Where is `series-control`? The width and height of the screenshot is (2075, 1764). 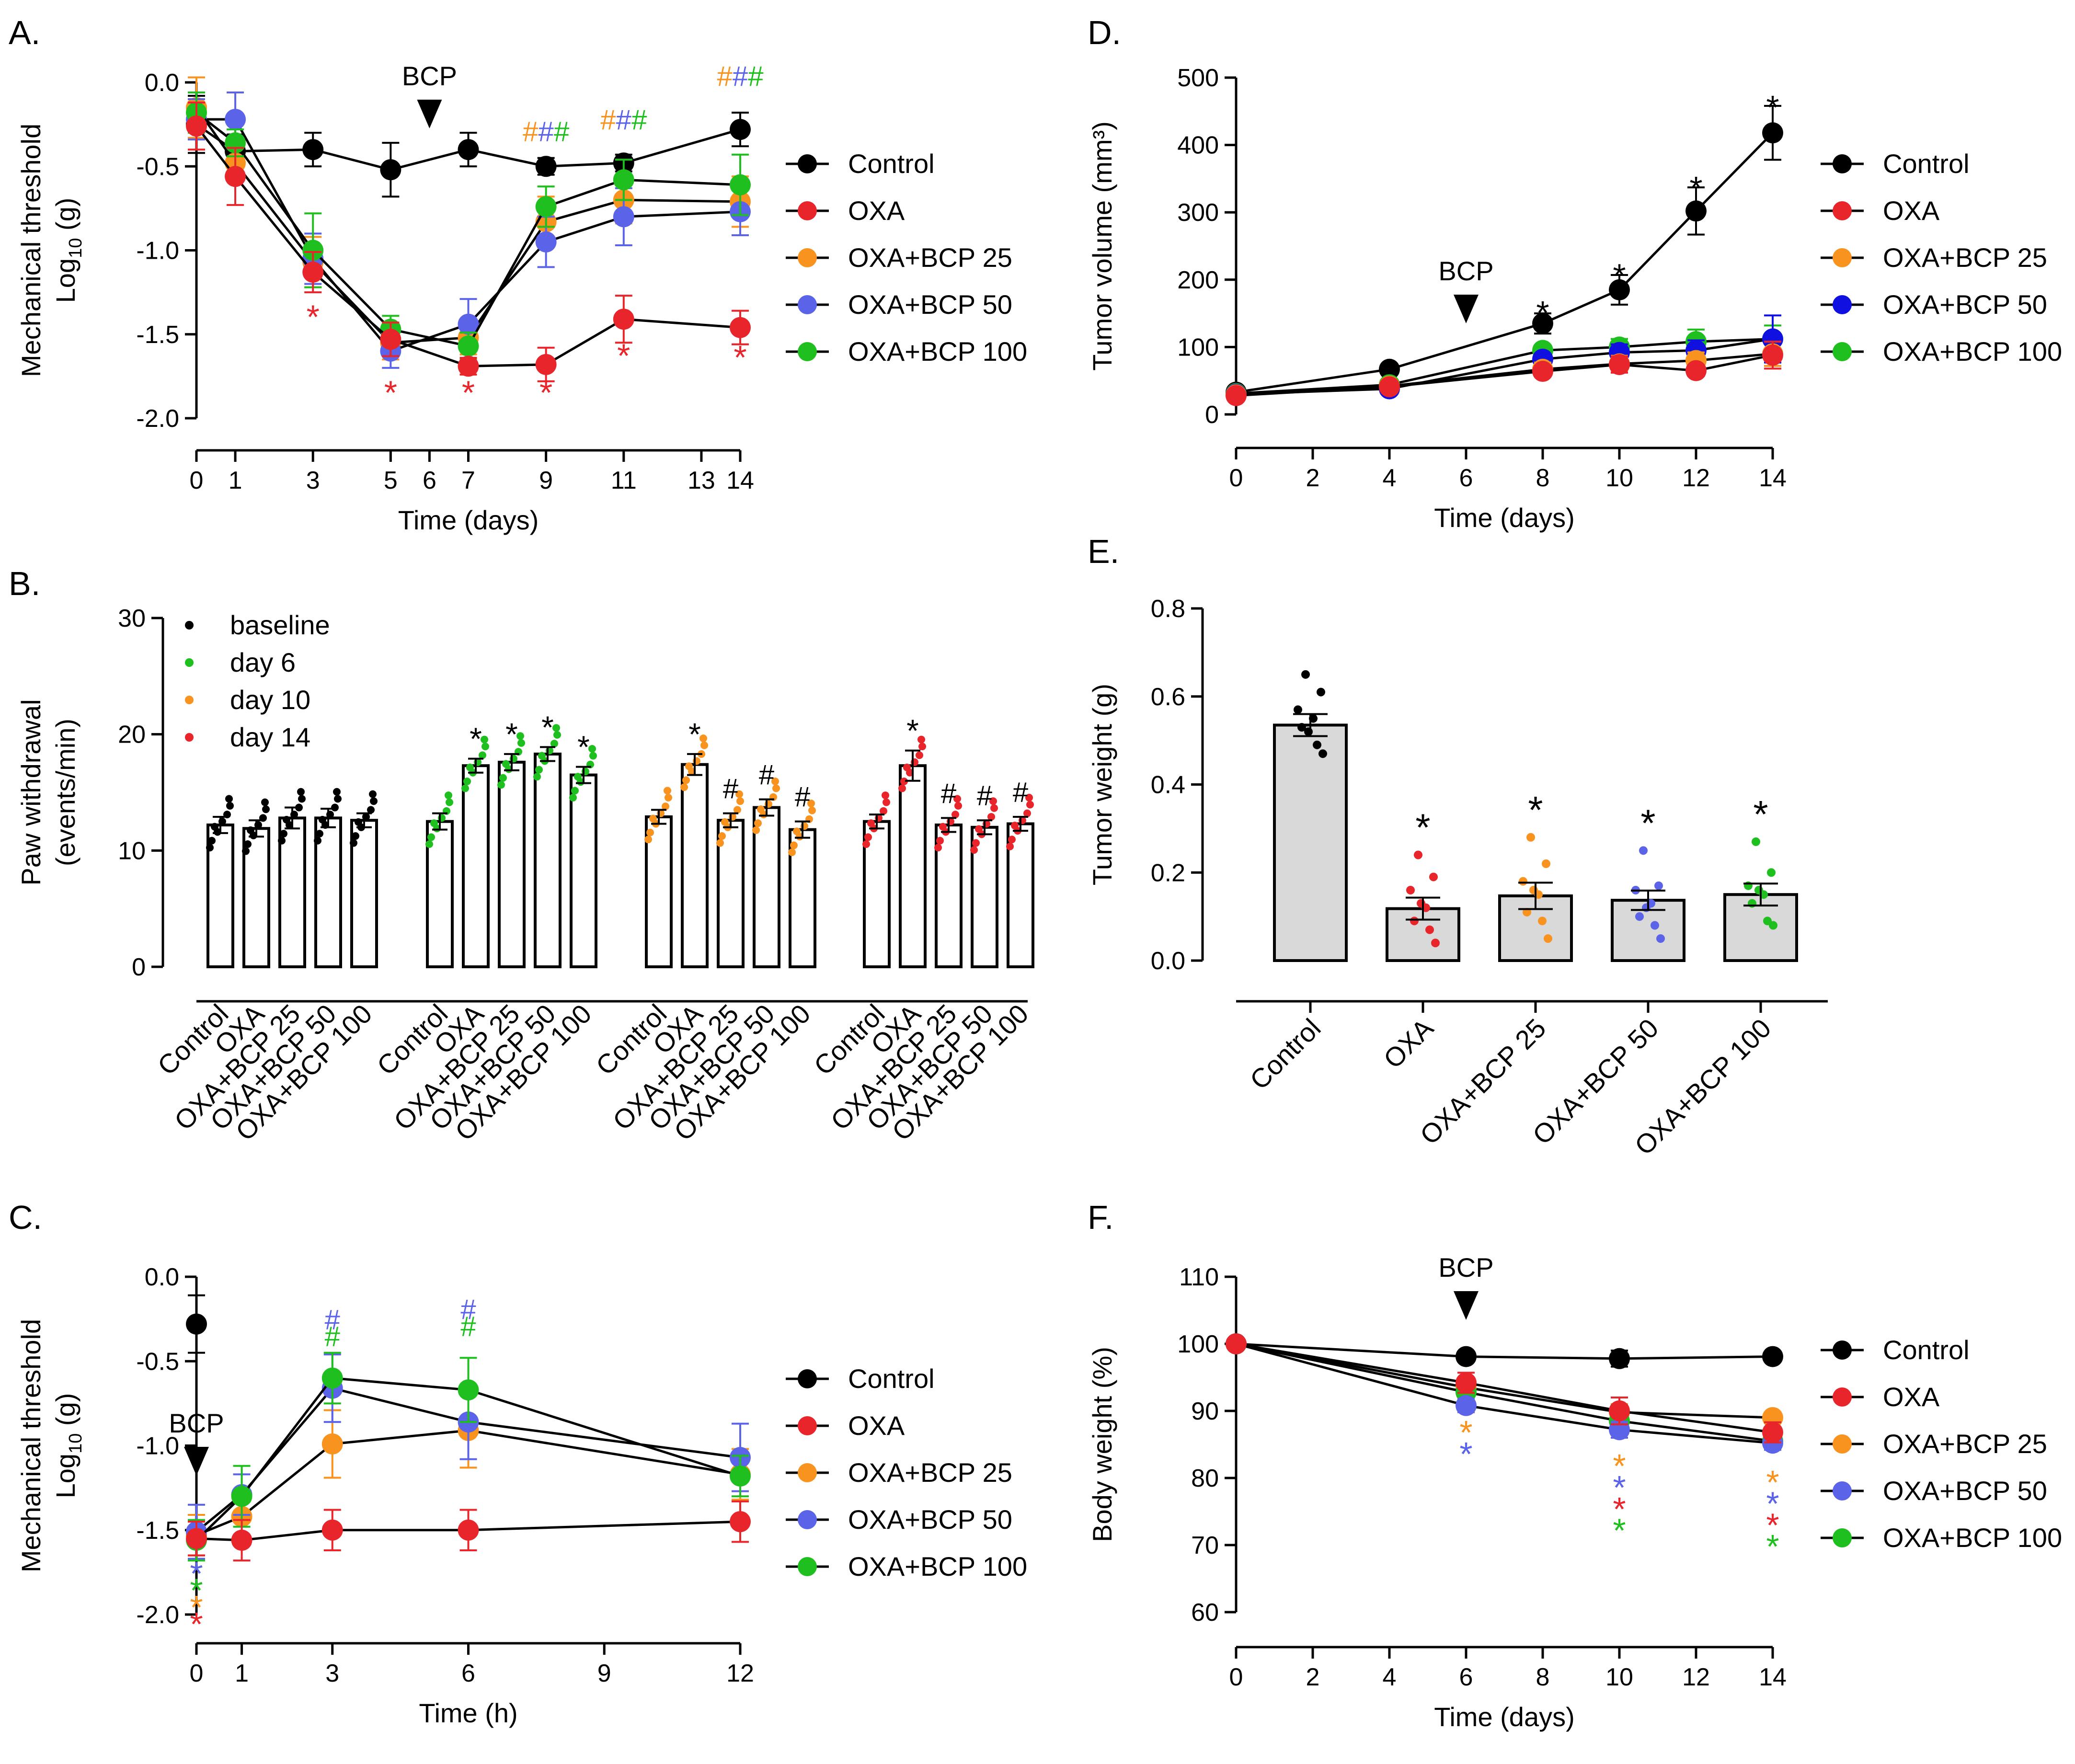
series-control is located at coordinates (197, 1324).